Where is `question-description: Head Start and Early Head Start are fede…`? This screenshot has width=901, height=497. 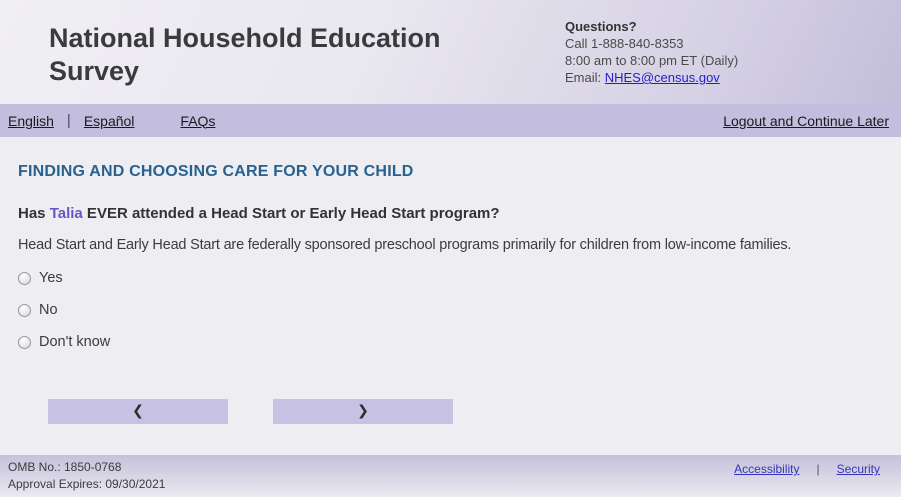 question-description: Head Start and Early Head Start are fede… is located at coordinates (405, 245).